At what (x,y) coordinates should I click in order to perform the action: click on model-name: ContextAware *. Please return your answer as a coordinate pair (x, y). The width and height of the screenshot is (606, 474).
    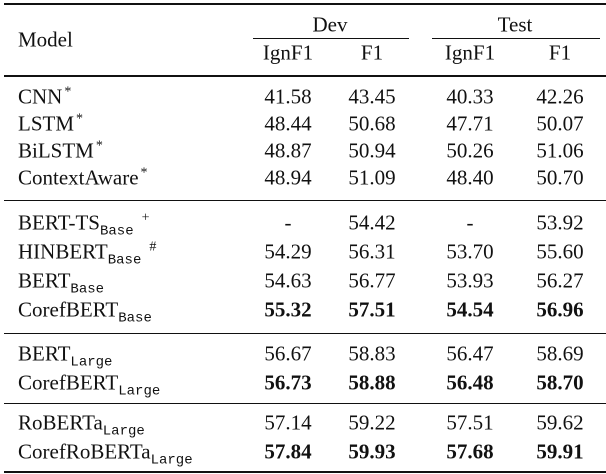
    Looking at the image, I should click on (83, 177).